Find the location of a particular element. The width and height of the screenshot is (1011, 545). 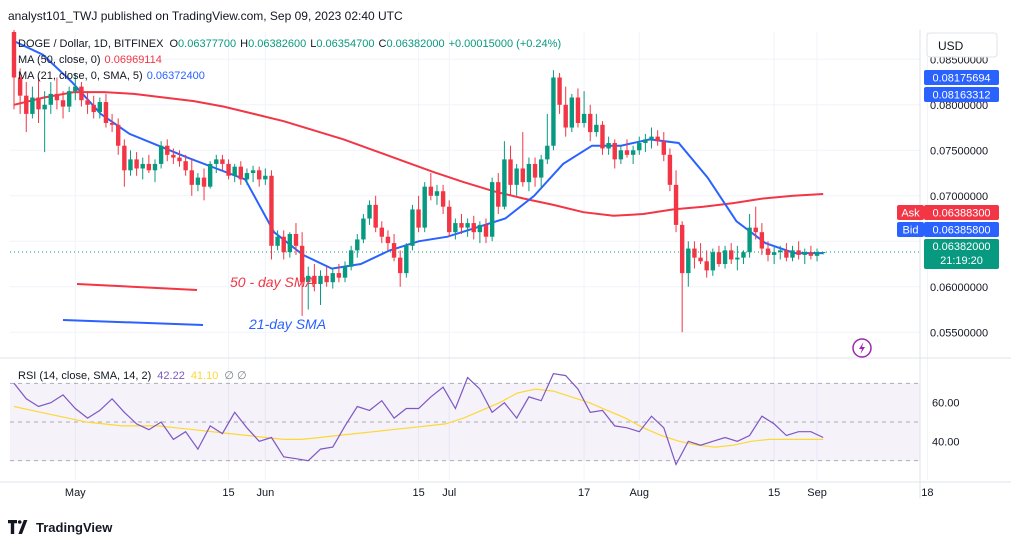

currency-button-bg is located at coordinates (962, 45).